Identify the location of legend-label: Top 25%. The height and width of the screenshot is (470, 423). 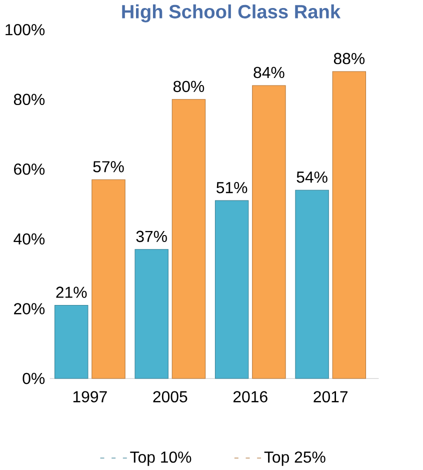
(295, 459).